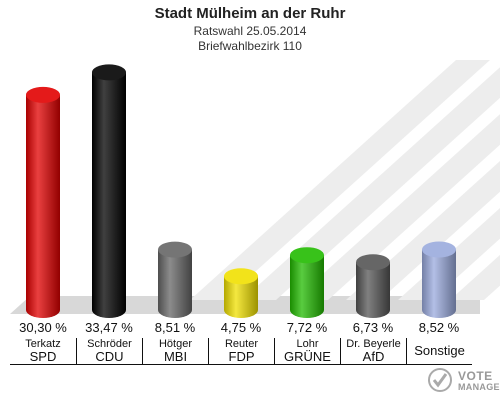  Describe the element at coordinates (241, 327) in the screenshot. I see `value-label: 4,75 %` at that location.